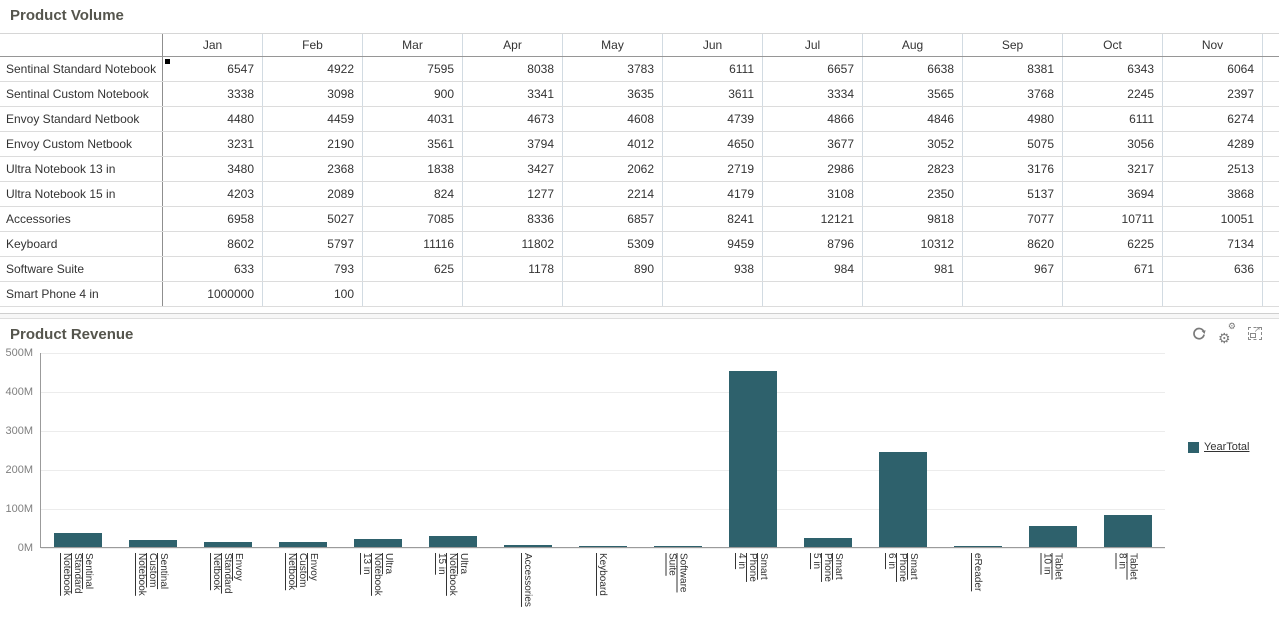  Describe the element at coordinates (413, 69) in the screenshot. I see `value-cell: 7595` at that location.